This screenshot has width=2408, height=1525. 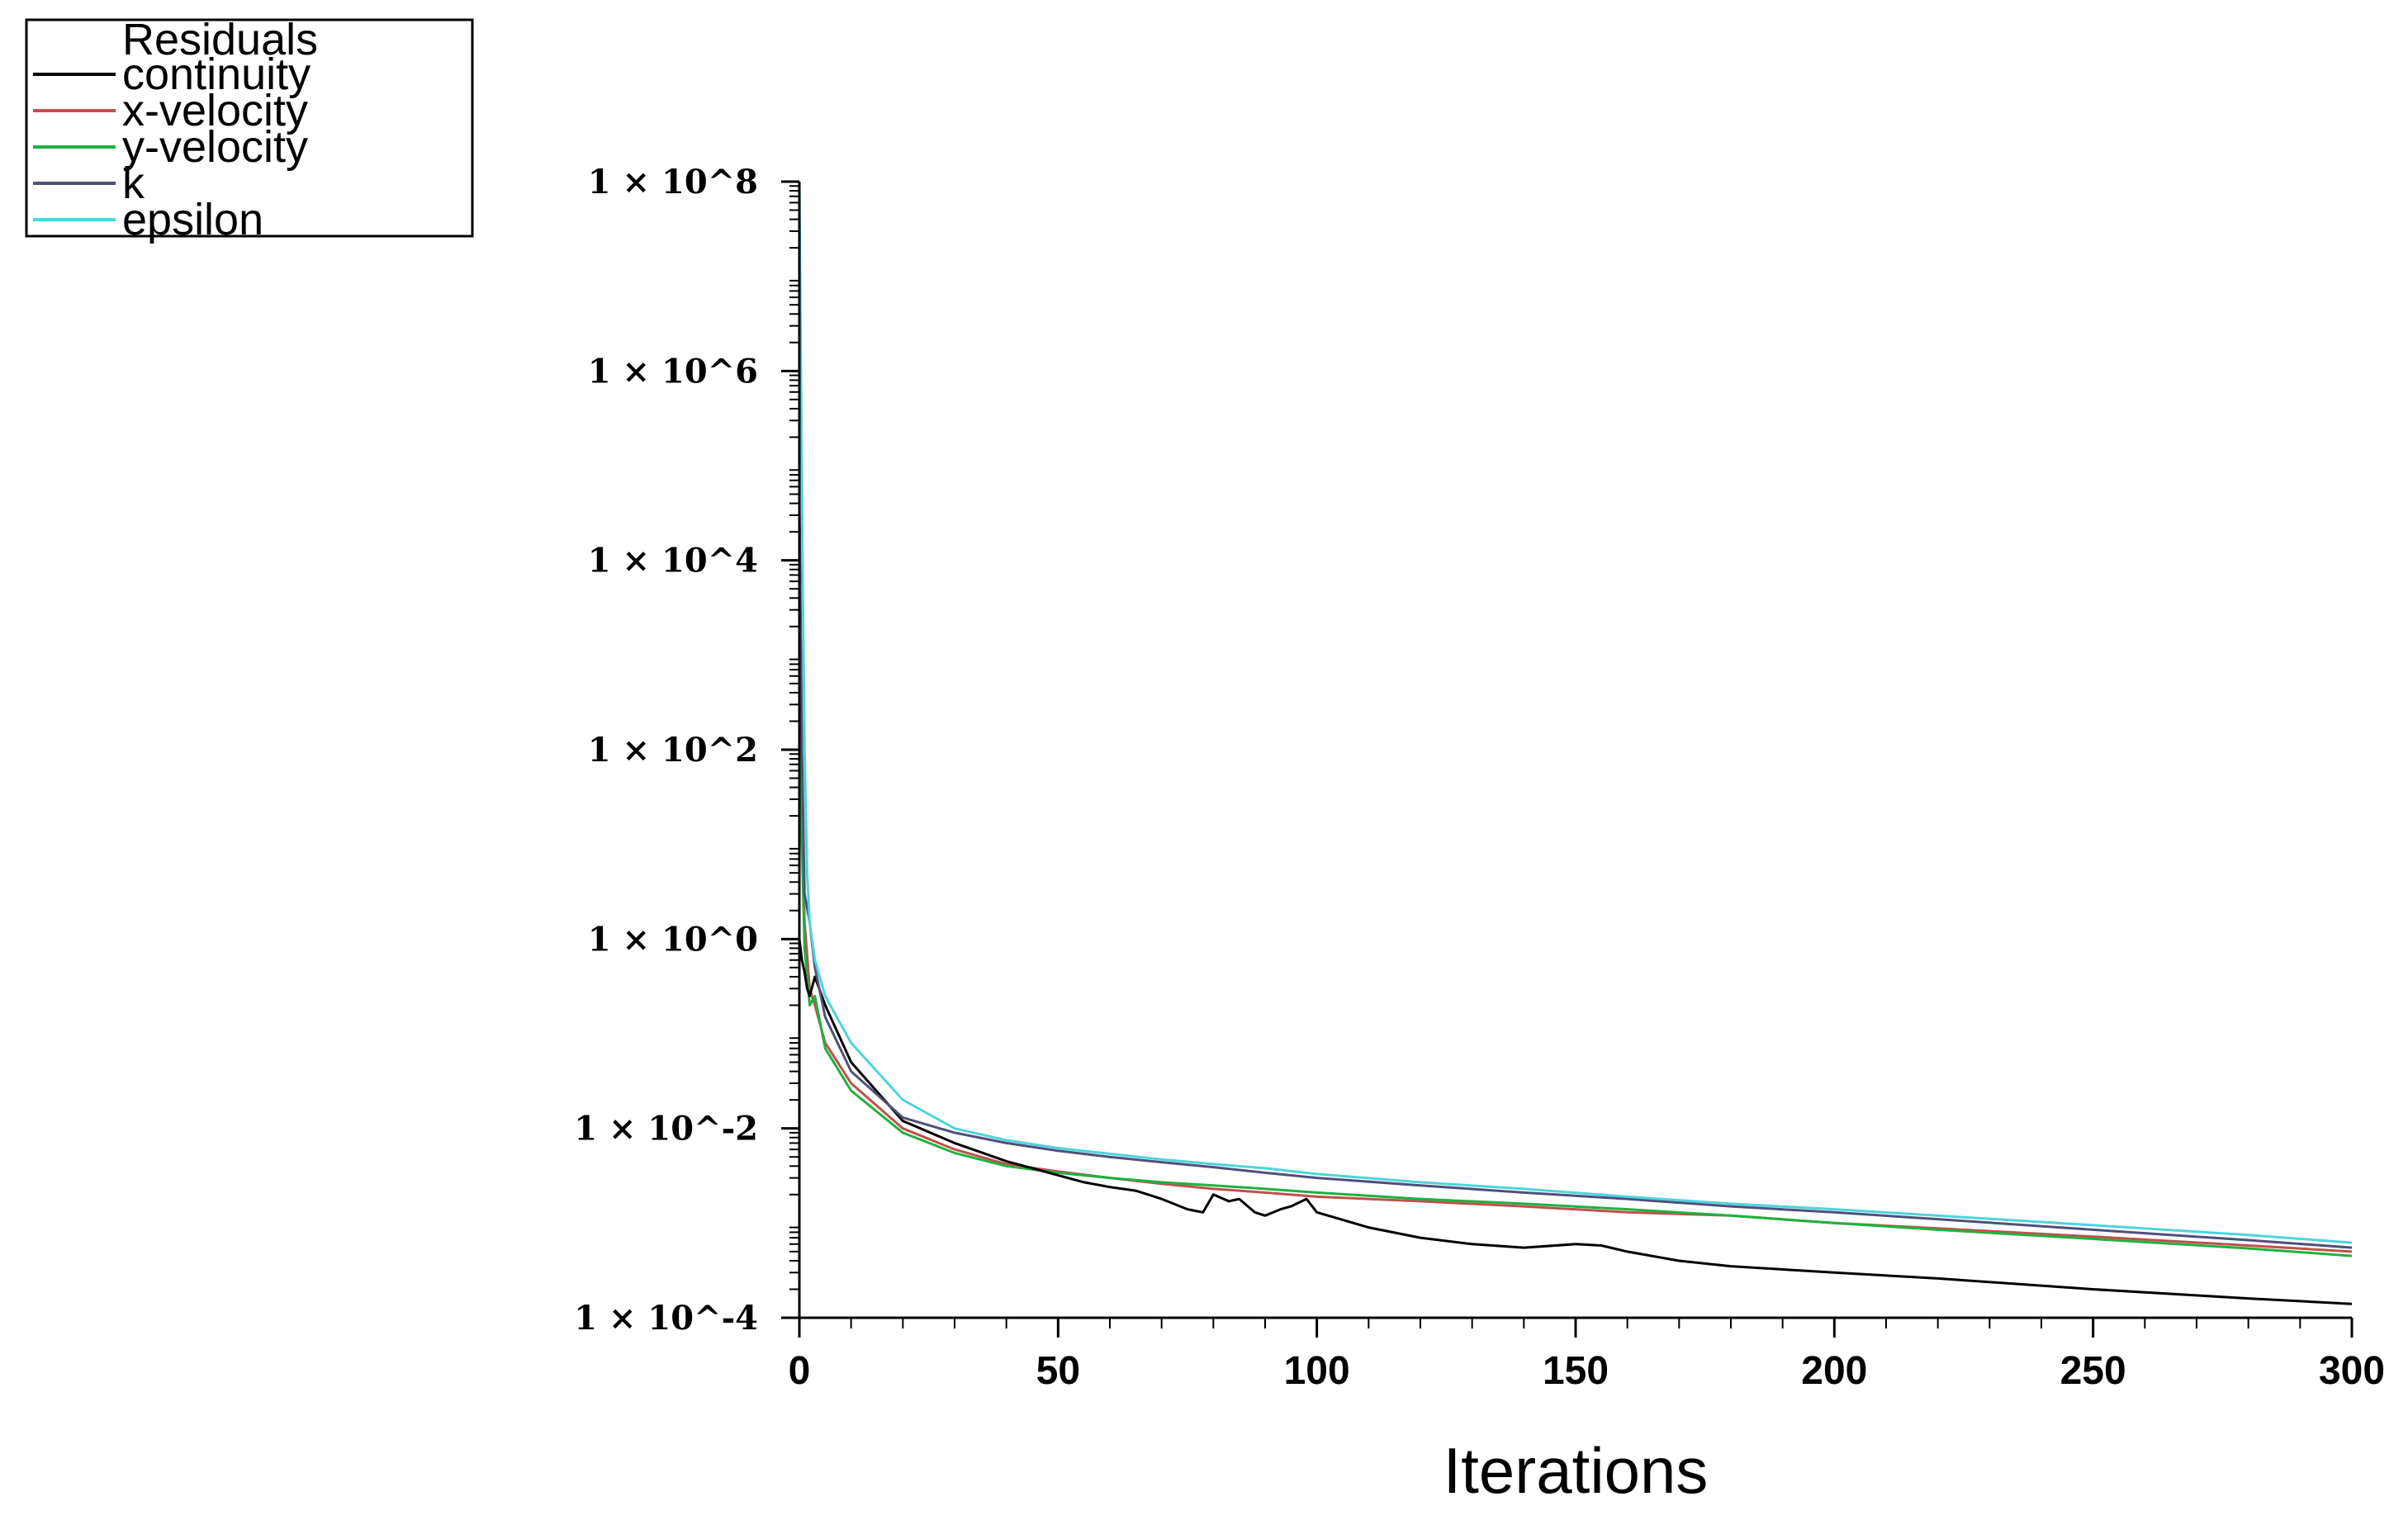 I want to click on x-tick-label: 300, so click(x=2352, y=1371).